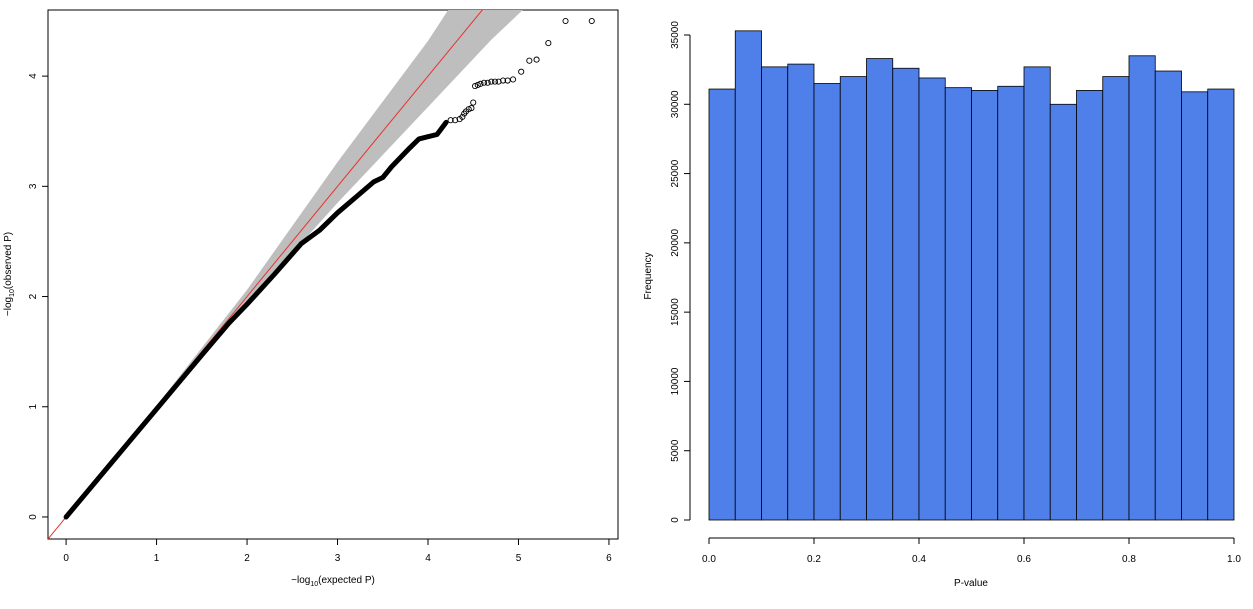  Describe the element at coordinates (675, 381) in the screenshot. I see `histogram-y-tick-label: 10000` at that location.